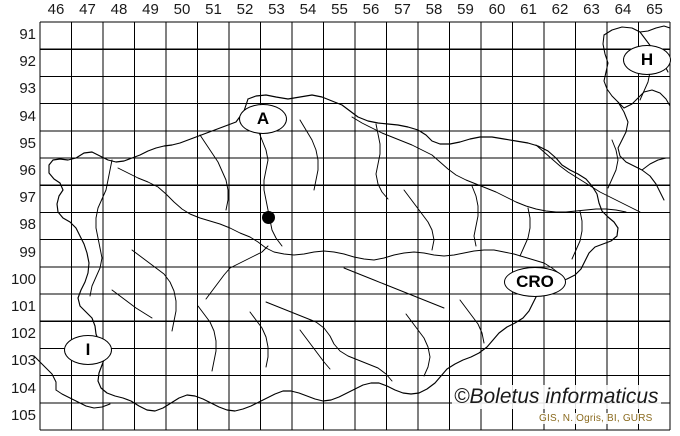  Describe the element at coordinates (591, 9) in the screenshot. I see `column-label: 63` at that location.